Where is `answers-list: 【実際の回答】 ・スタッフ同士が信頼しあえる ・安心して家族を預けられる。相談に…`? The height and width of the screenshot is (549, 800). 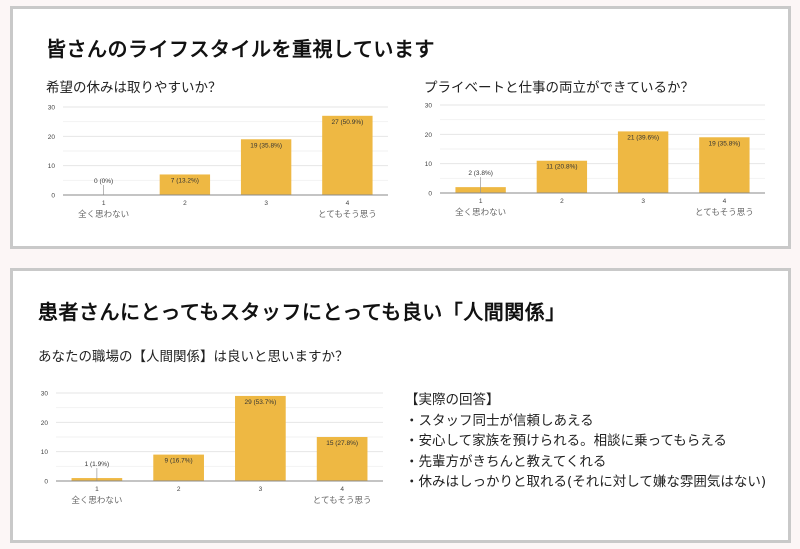
answers-list: 【実際の回答】 ・スタッフ同士が信頼しあえる ・安心して家族を預けられる。相談に… is located at coordinates (585, 441).